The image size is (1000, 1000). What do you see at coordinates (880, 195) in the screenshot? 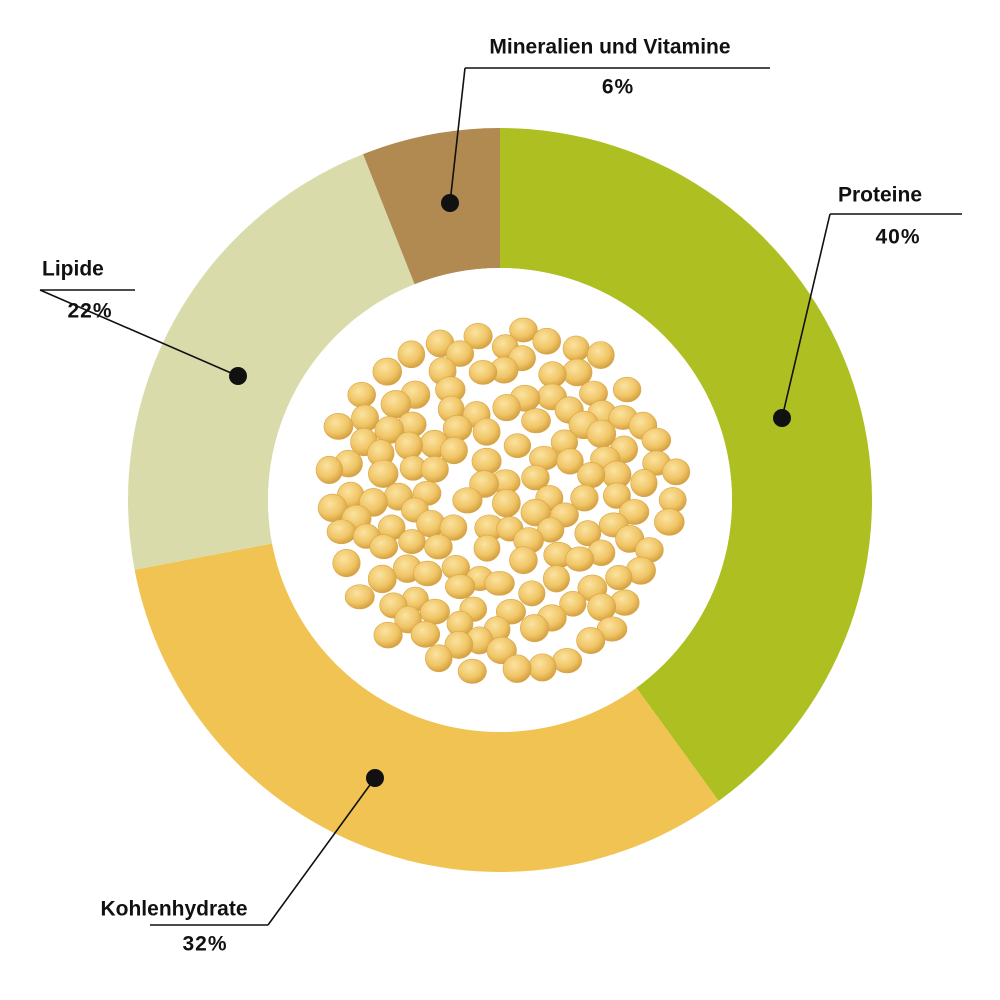
I see `slice-label: Proteine` at bounding box center [880, 195].